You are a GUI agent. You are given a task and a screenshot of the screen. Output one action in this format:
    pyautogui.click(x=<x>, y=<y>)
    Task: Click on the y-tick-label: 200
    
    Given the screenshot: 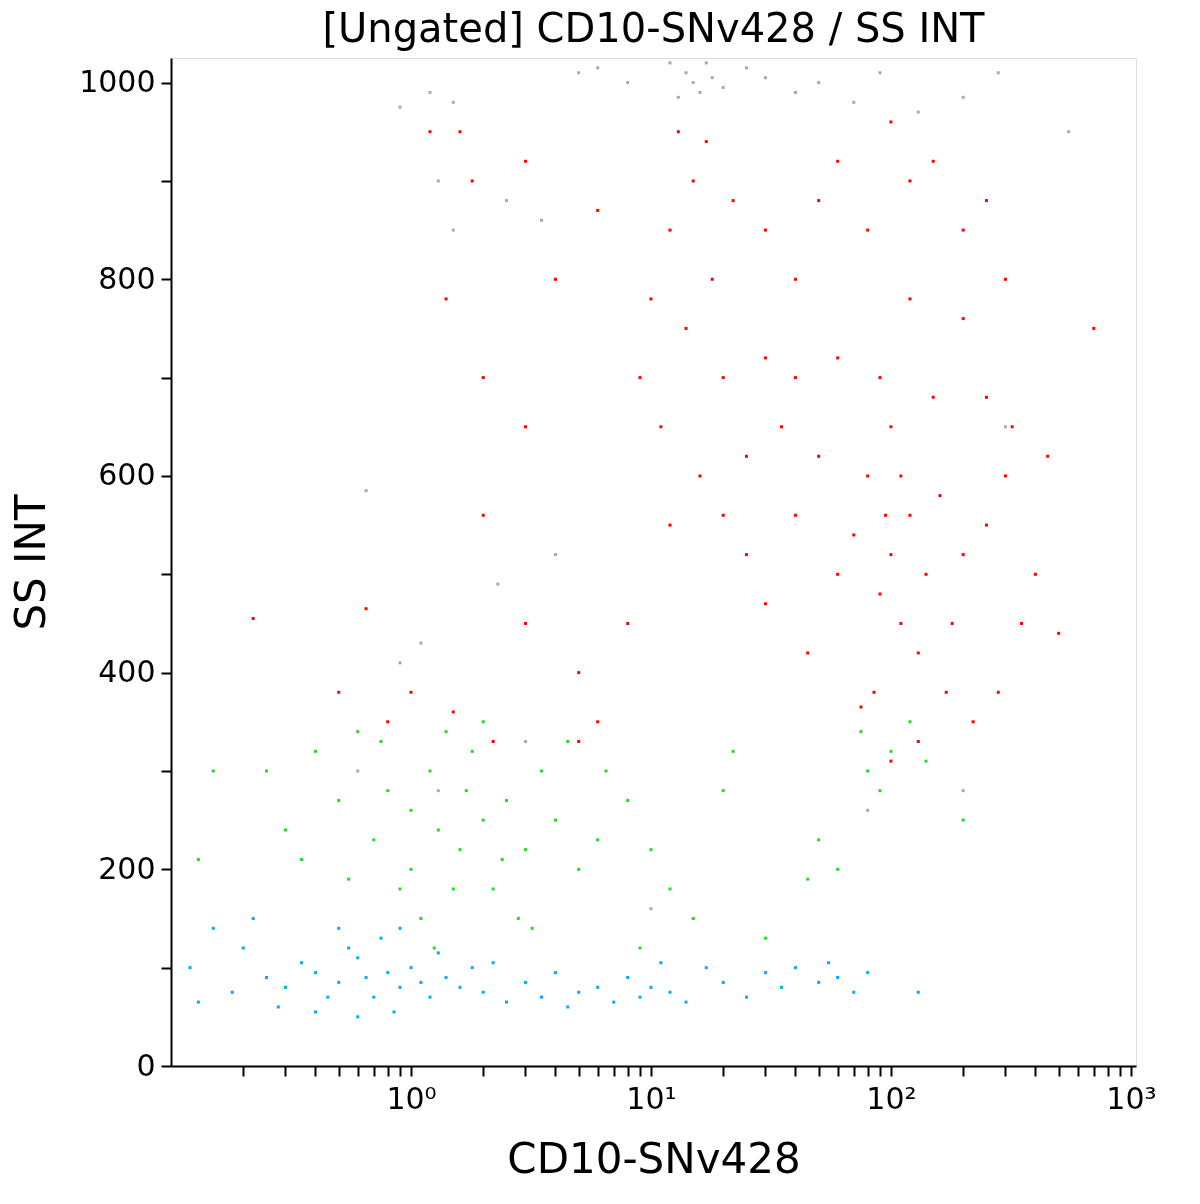 What is the action you would take?
    pyautogui.click(x=127, y=868)
    